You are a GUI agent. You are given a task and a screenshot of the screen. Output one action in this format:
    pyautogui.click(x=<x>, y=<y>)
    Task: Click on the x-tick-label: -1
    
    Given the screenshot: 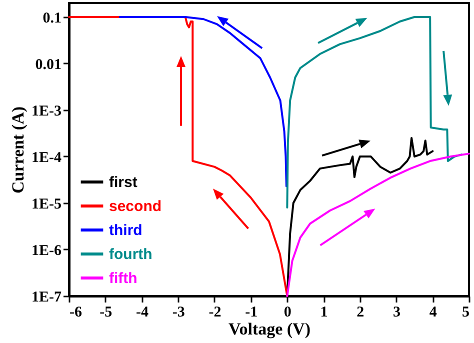 What is the action you would take?
    pyautogui.click(x=251, y=312)
    